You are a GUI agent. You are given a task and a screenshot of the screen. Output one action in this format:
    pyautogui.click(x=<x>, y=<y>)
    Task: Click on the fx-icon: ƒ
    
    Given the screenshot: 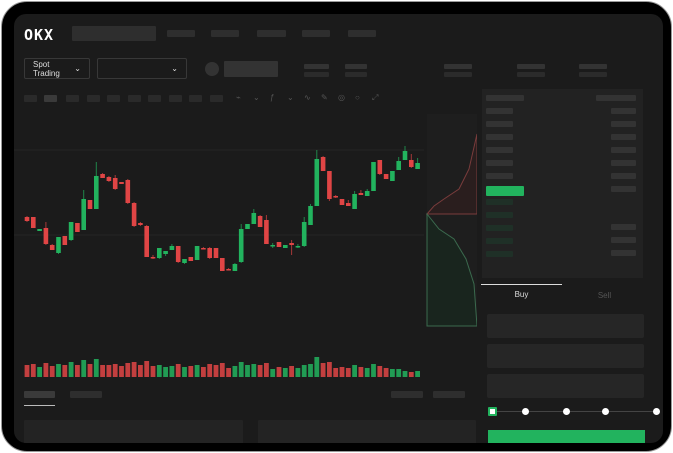 What is the action you would take?
    pyautogui.click(x=272, y=97)
    